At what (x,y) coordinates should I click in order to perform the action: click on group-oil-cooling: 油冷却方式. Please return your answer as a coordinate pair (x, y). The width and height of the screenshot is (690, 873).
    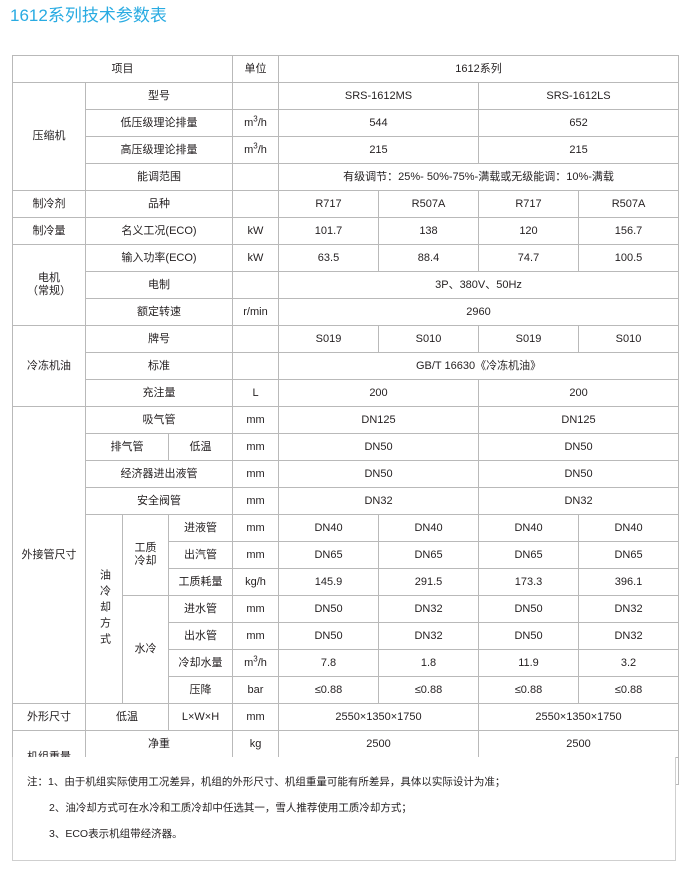
    Looking at the image, I should click on (104, 609).